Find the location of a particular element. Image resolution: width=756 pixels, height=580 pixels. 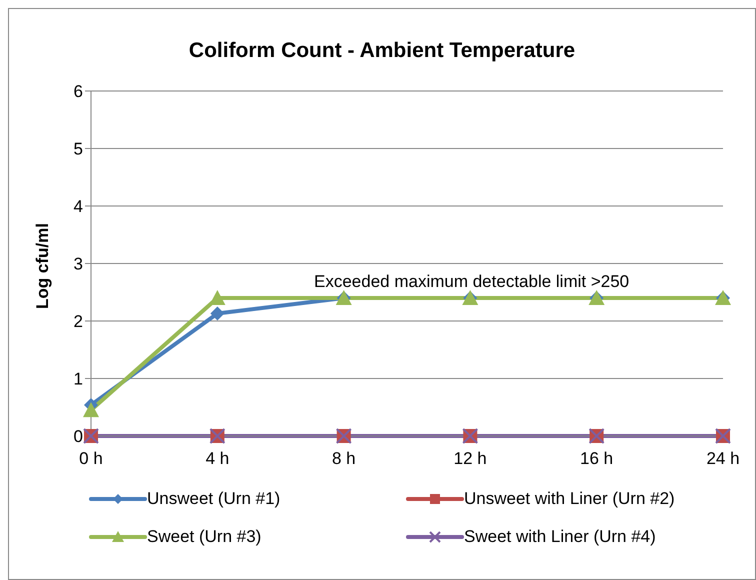

legend-label: Sweet with Liner (Urn #4) is located at coordinates (560, 537).